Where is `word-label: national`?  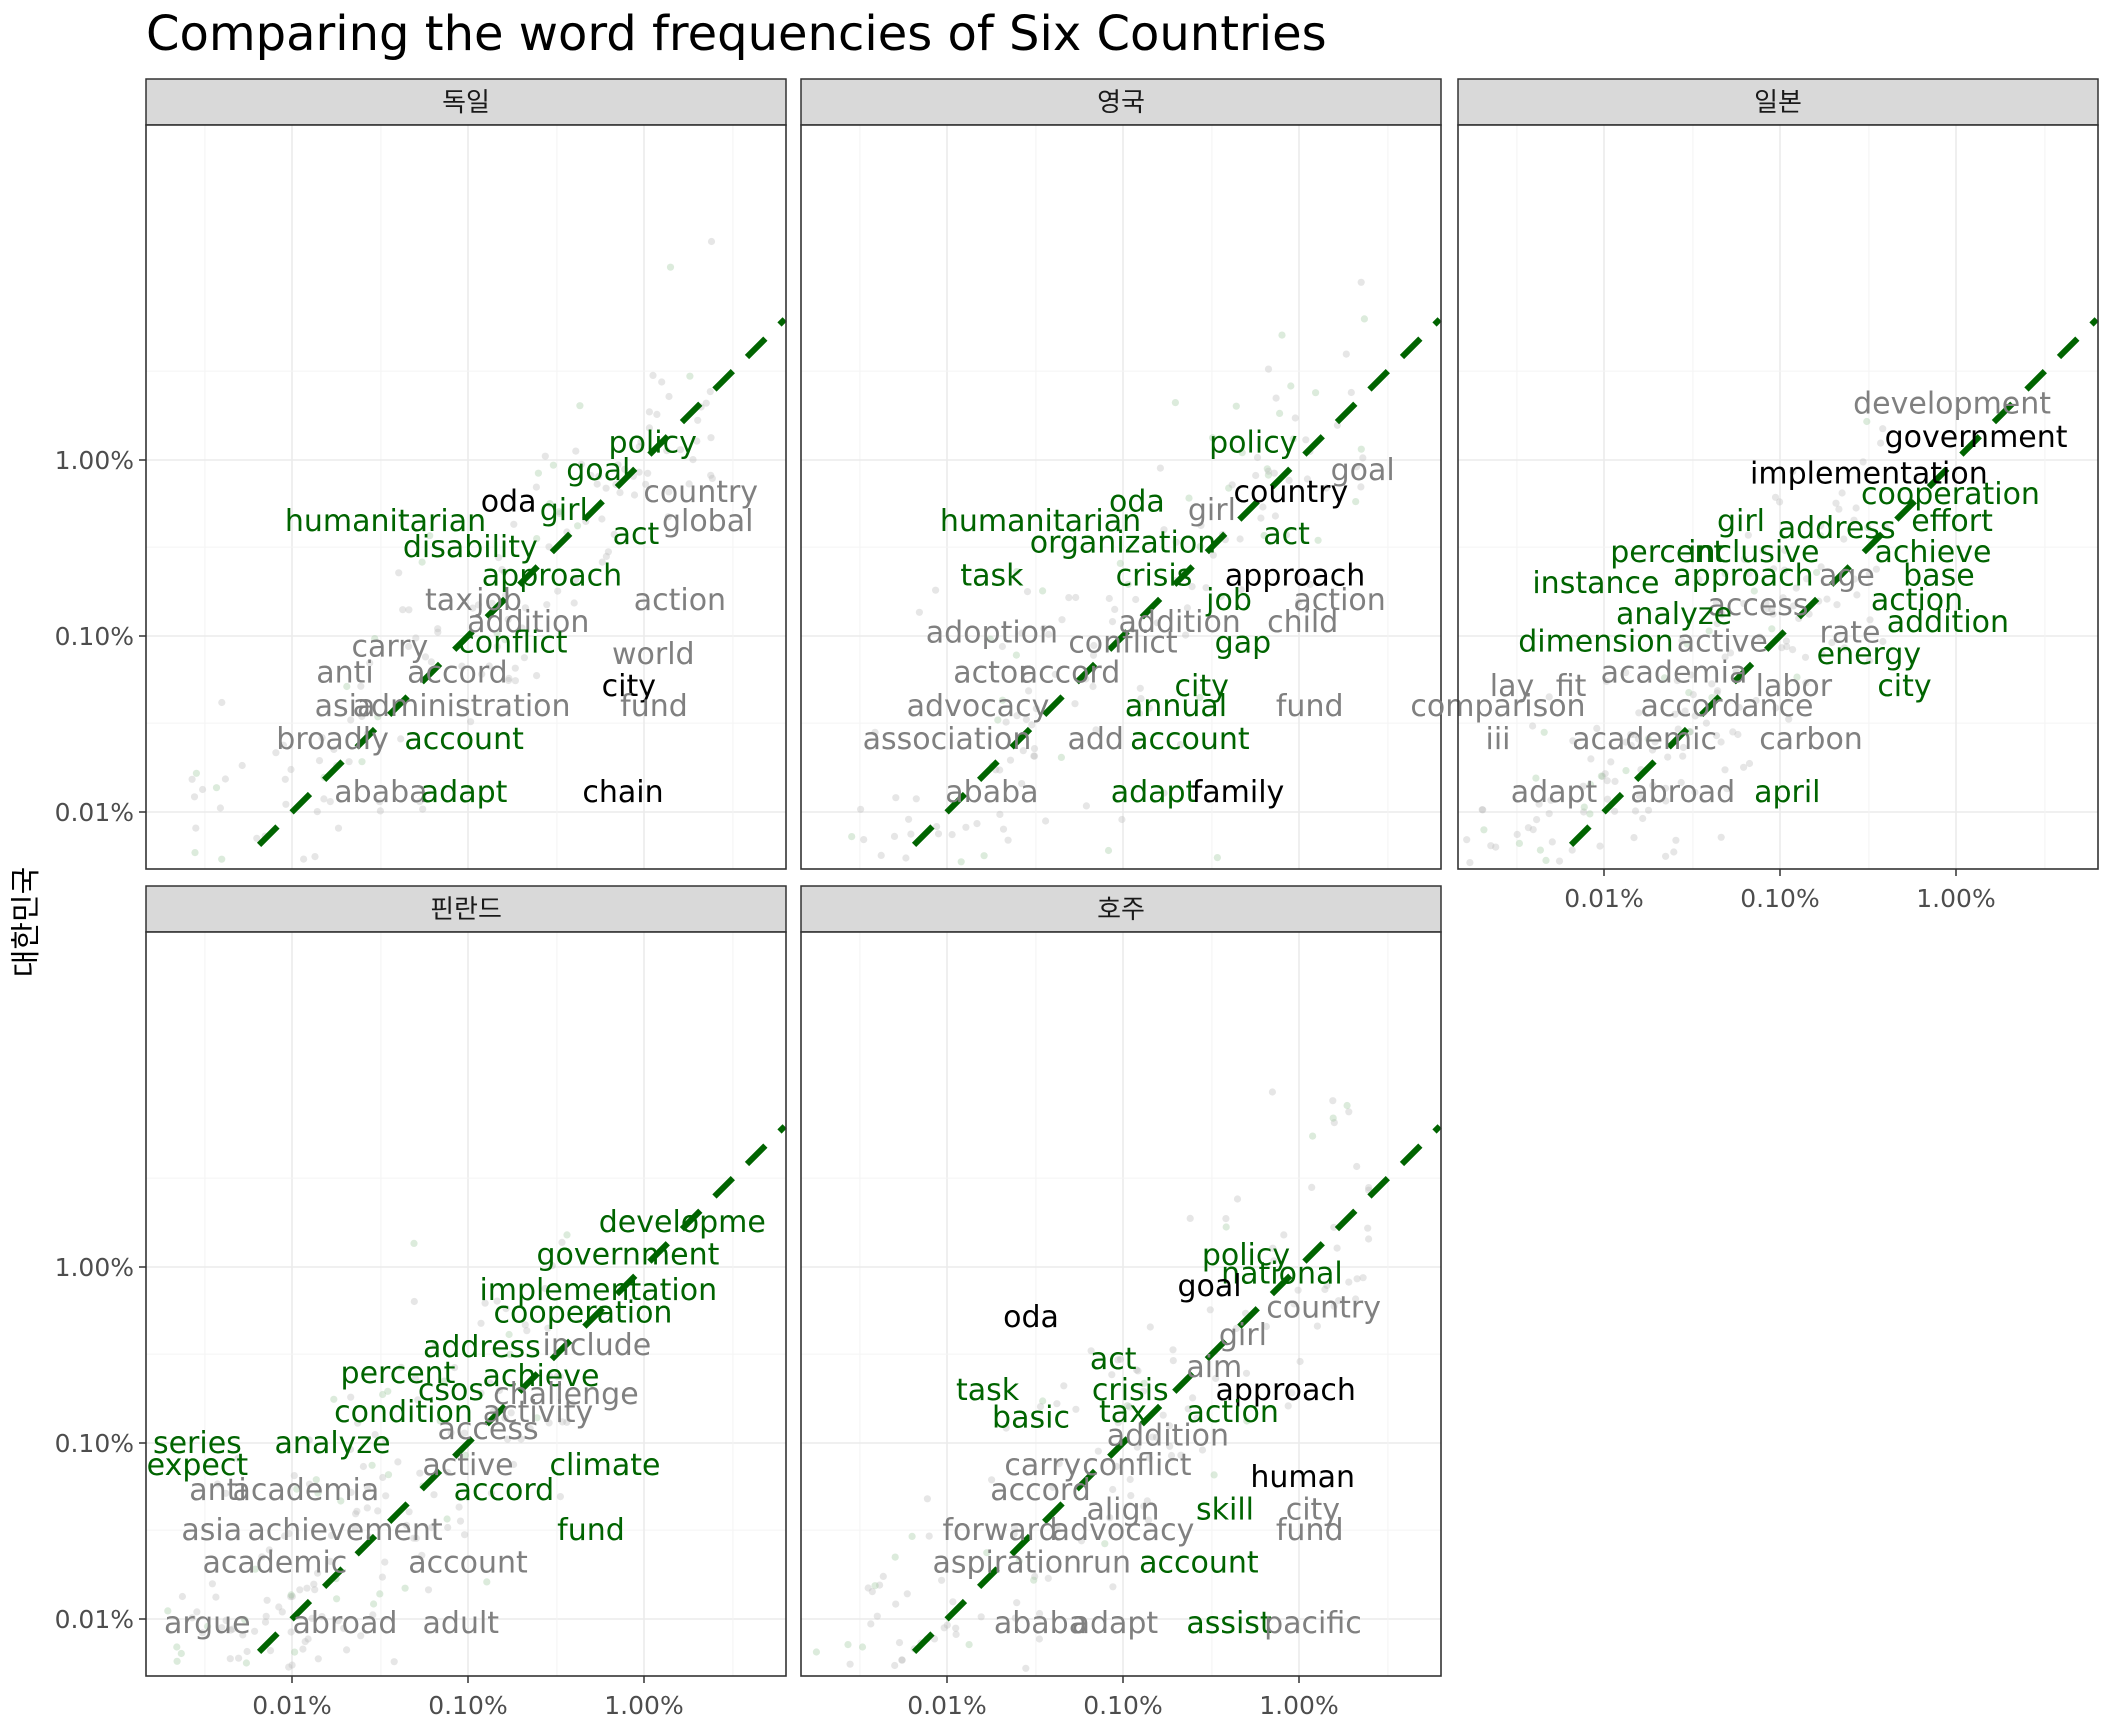 word-label: national is located at coordinates (1282, 1273).